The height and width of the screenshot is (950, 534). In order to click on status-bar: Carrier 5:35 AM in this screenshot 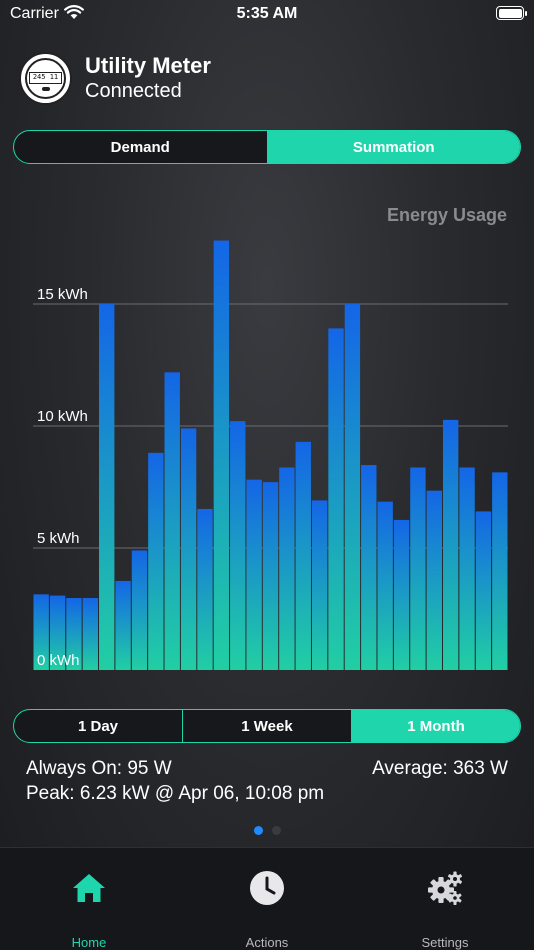, I will do `click(267, 15)`.